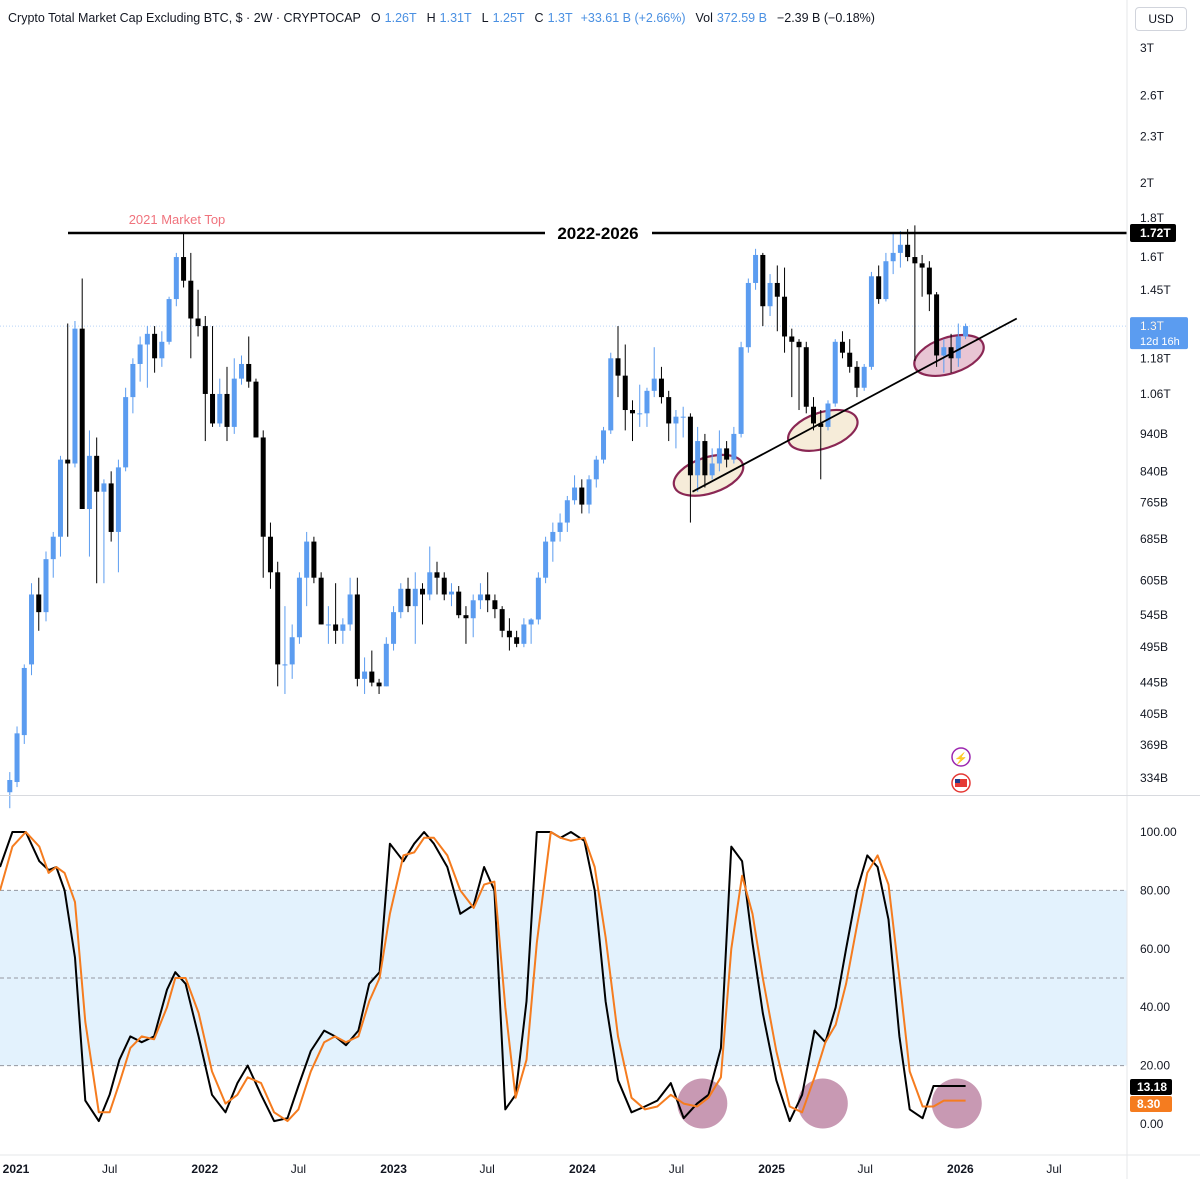 This screenshot has height=1179, width=1200. Describe the element at coordinates (1152, 136) in the screenshot. I see `price-tick-label: 2.3T` at that location.